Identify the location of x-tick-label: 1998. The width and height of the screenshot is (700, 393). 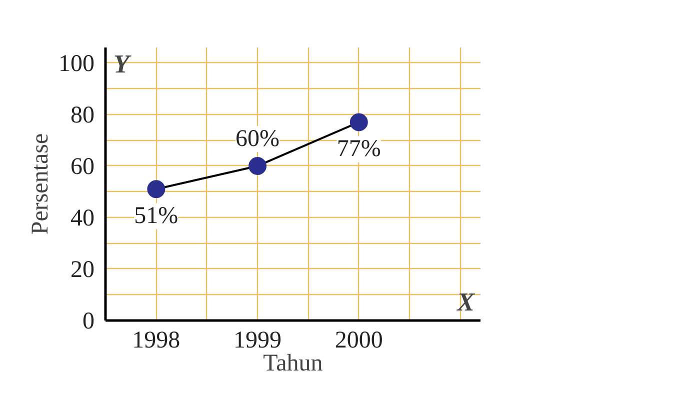
(156, 341).